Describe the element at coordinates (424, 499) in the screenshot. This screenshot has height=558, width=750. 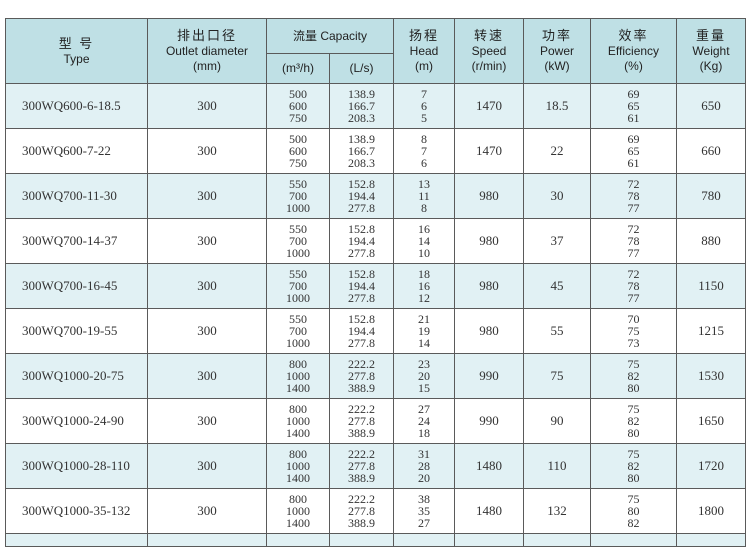
I see `head-cell-value: 38` at that location.